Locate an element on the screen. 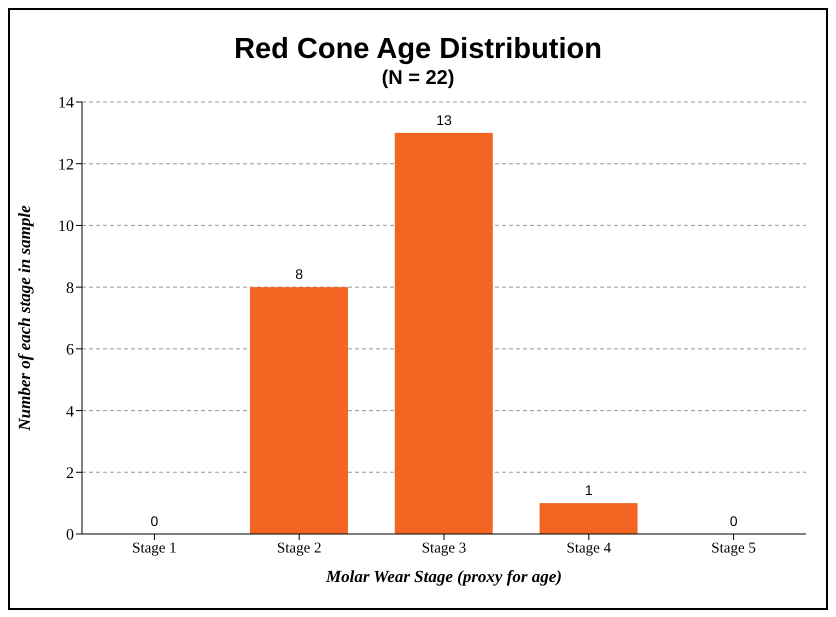 This screenshot has height=617, width=836. x-tick-label: Stage 4 is located at coordinates (589, 548).